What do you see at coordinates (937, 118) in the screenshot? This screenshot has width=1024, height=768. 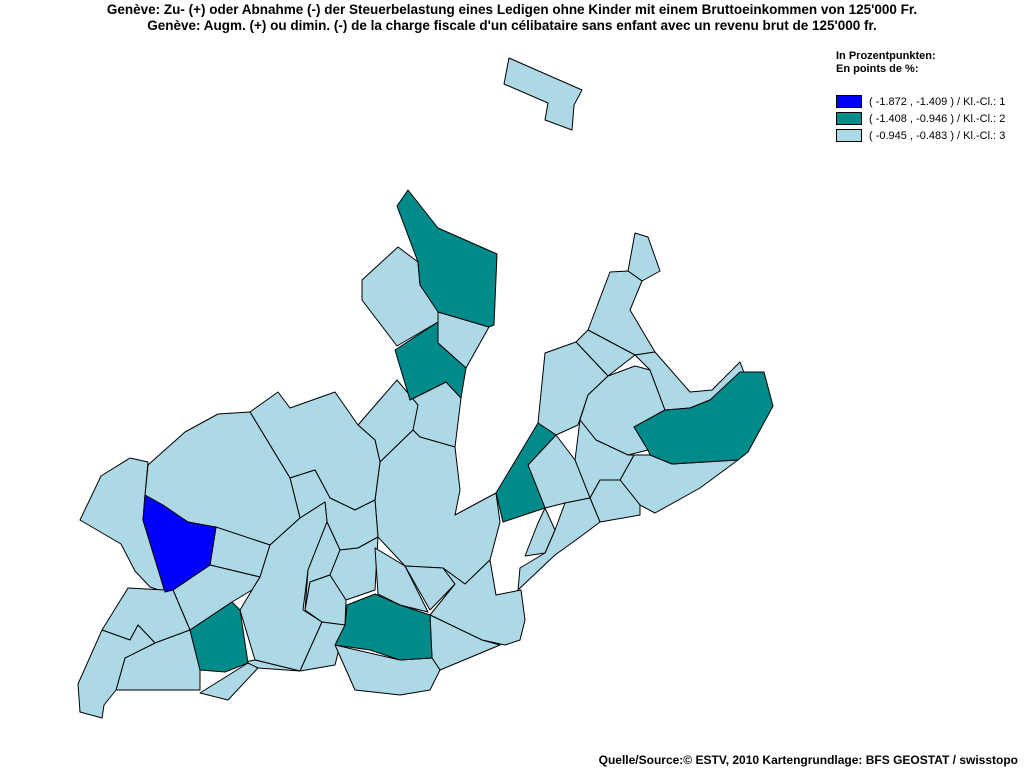 I see `legend-label: ( -1.408 , -0.946 ) / Kl.-Cl.: 2` at bounding box center [937, 118].